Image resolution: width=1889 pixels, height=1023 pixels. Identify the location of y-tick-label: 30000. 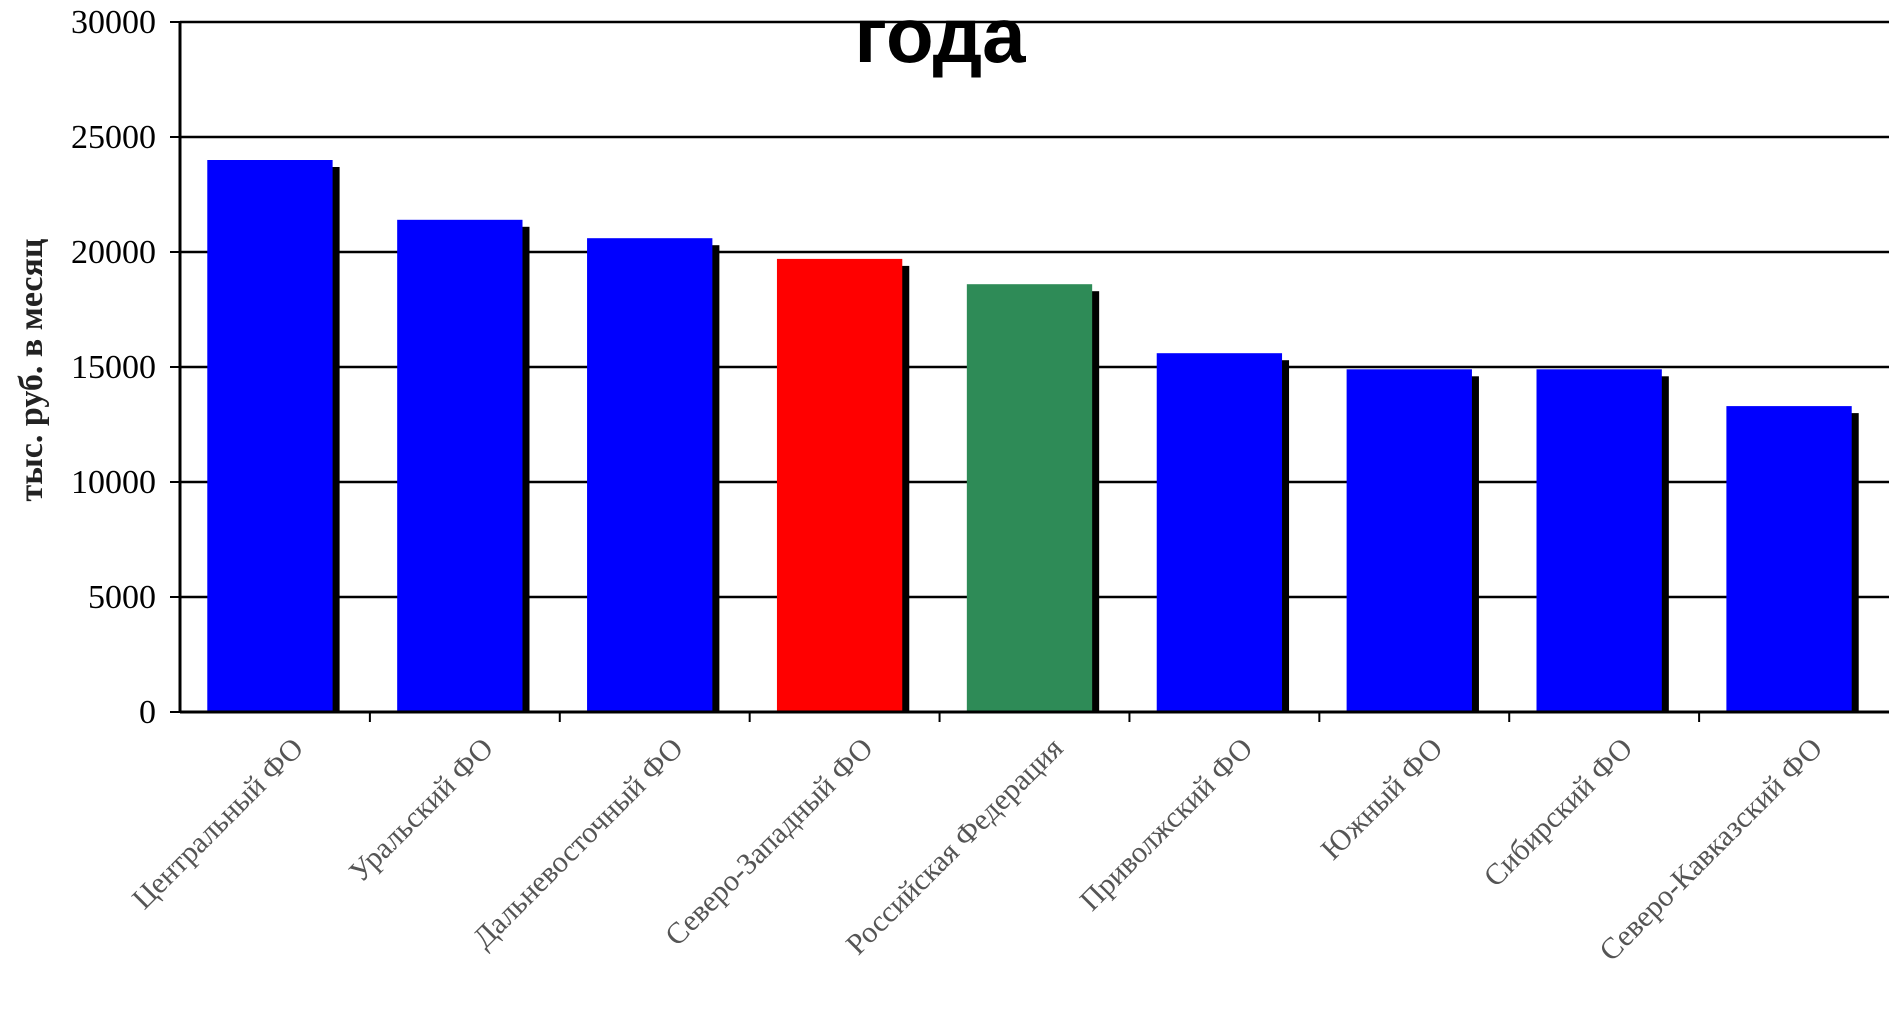
(113, 22).